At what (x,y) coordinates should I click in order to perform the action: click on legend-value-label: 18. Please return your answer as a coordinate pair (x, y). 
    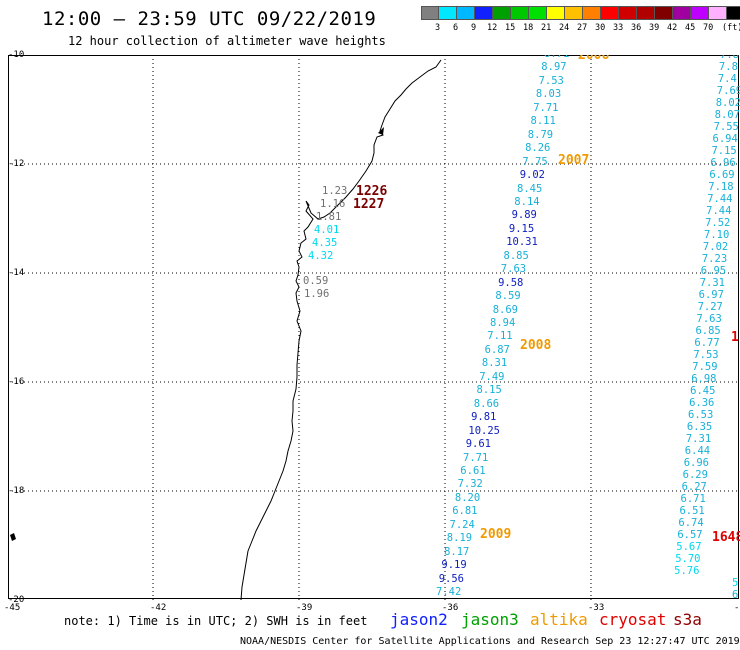
    Looking at the image, I should click on (528, 28).